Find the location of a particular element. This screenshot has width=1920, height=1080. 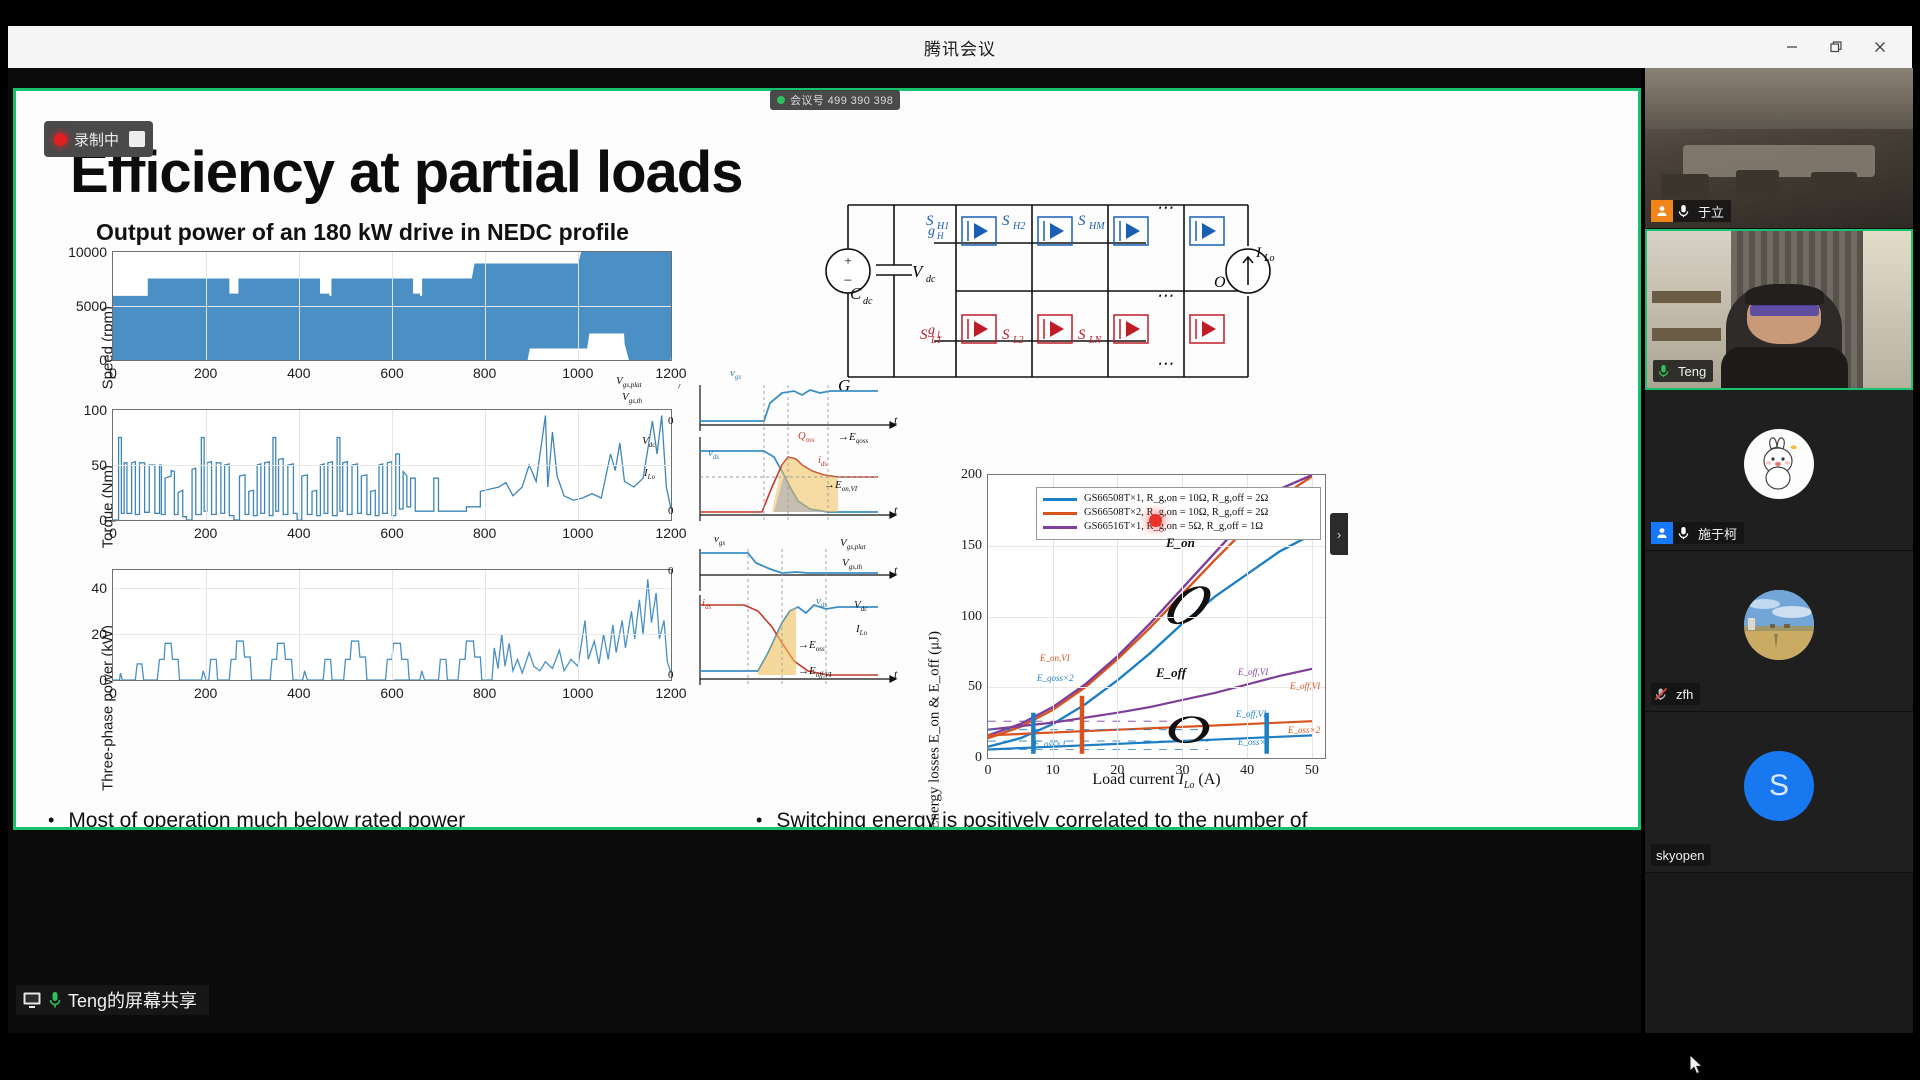

chart-power-xtick-4: 800 is located at coordinates (484, 693).